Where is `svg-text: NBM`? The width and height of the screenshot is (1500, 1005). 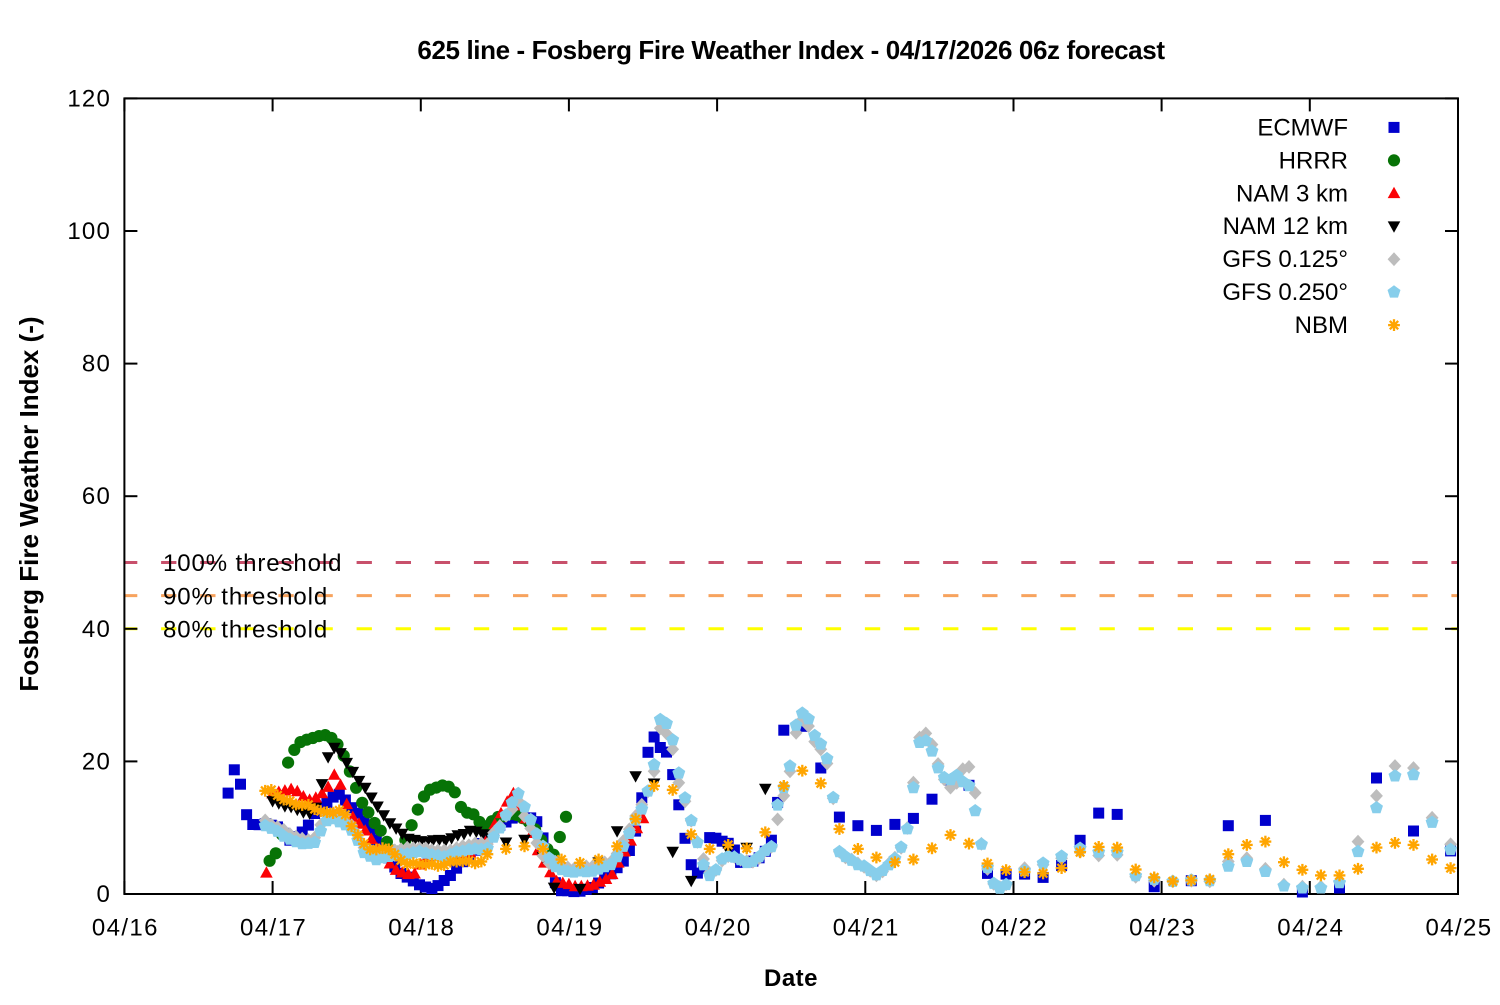
svg-text: NBM is located at coordinates (1321, 325).